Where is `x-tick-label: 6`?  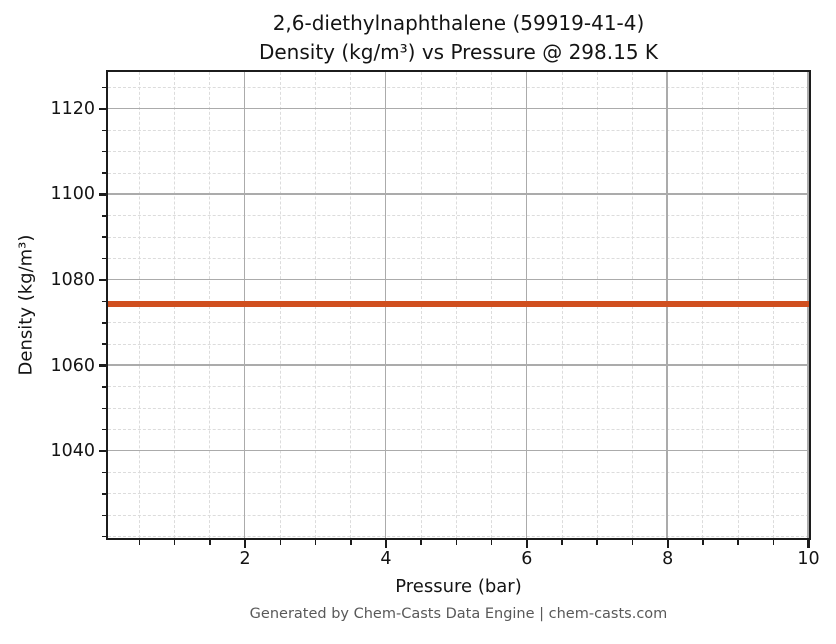
x-tick-label: 6 is located at coordinates (527, 559).